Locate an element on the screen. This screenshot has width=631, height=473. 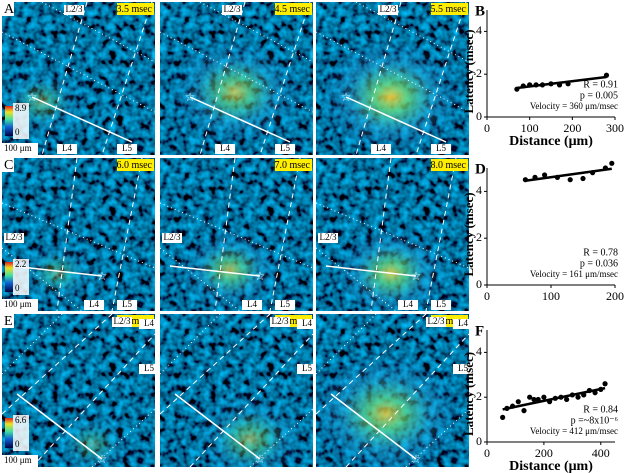
x-tick-label: 300 is located at coordinates (615, 128).